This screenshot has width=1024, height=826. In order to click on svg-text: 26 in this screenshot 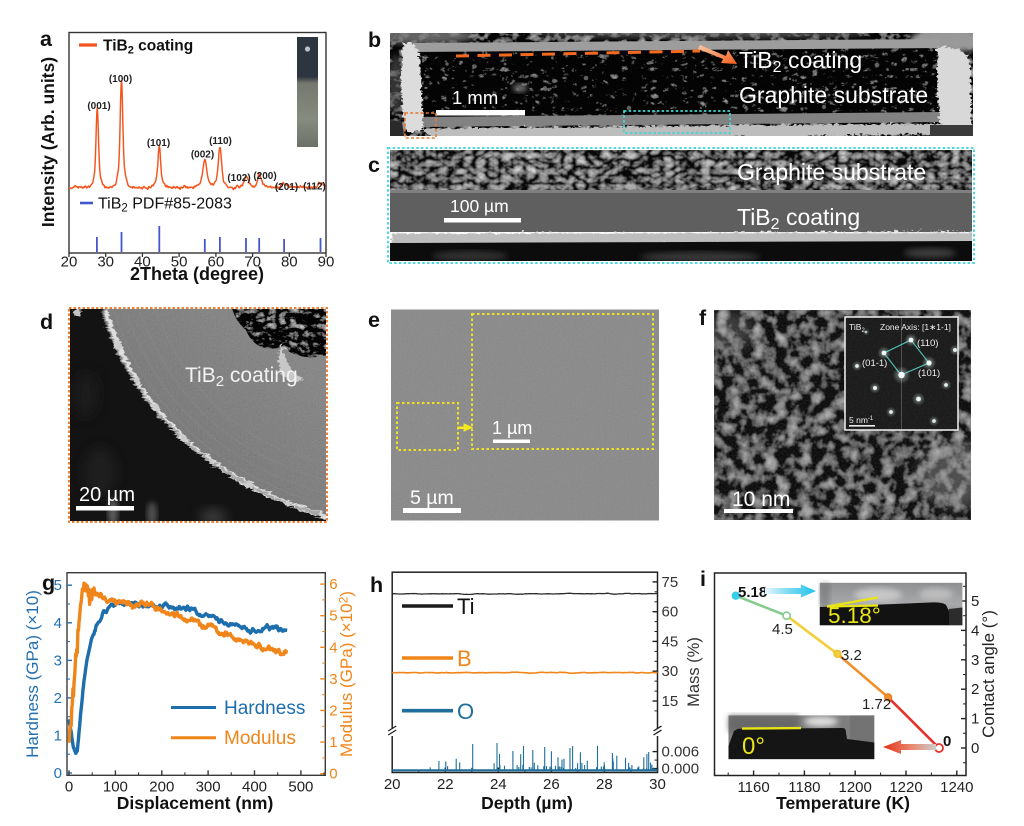, I will do `click(551, 784)`.